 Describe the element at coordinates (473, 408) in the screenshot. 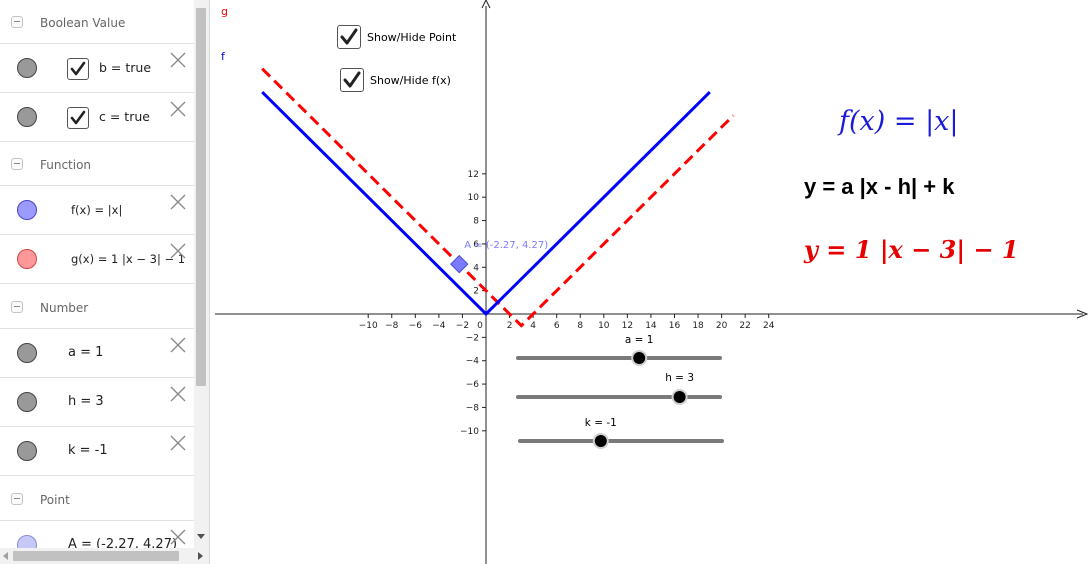

I see `y-tick-label: −8` at that location.